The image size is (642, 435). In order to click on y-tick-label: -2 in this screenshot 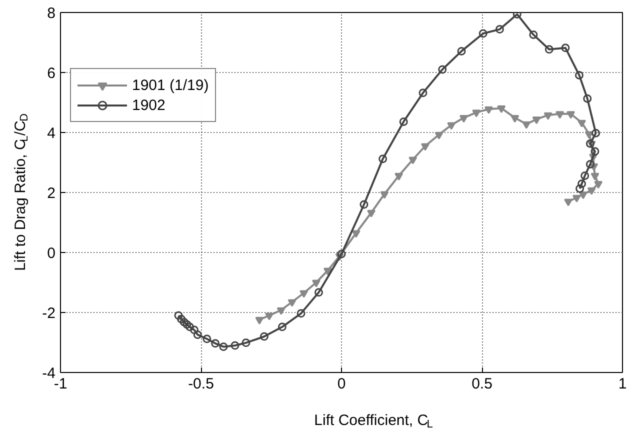, I will do `click(49, 313)`.